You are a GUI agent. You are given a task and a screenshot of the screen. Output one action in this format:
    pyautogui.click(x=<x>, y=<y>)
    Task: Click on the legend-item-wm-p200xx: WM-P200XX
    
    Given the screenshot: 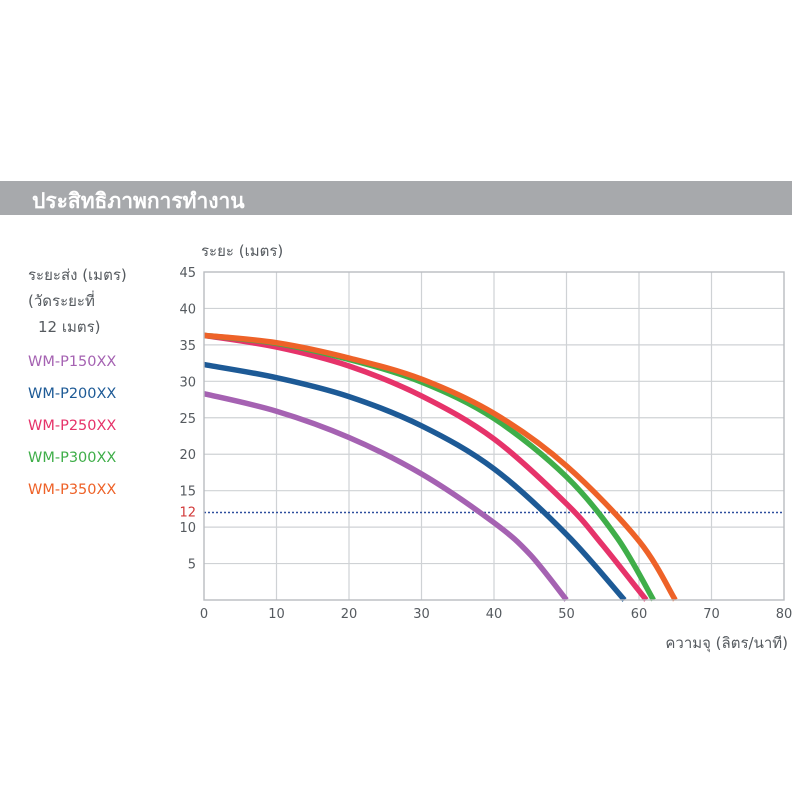 What is the action you would take?
    pyautogui.click(x=72, y=394)
    